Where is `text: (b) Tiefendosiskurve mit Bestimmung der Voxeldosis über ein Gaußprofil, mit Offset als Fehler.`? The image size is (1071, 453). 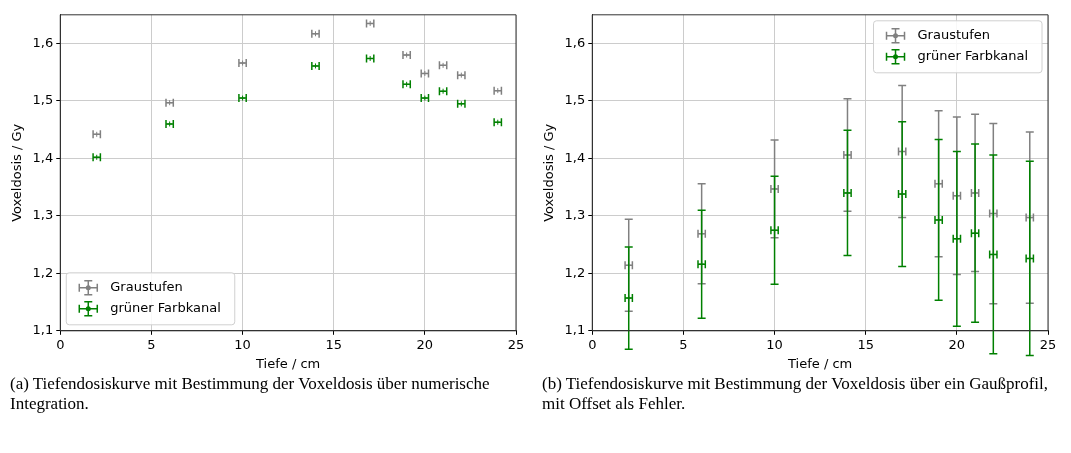 text: (b) Tiefendosiskurve mit Bestimmung der Voxeldosis über ein Gaußprofil, mit Offset als Fehler. is located at coordinates (796, 394).